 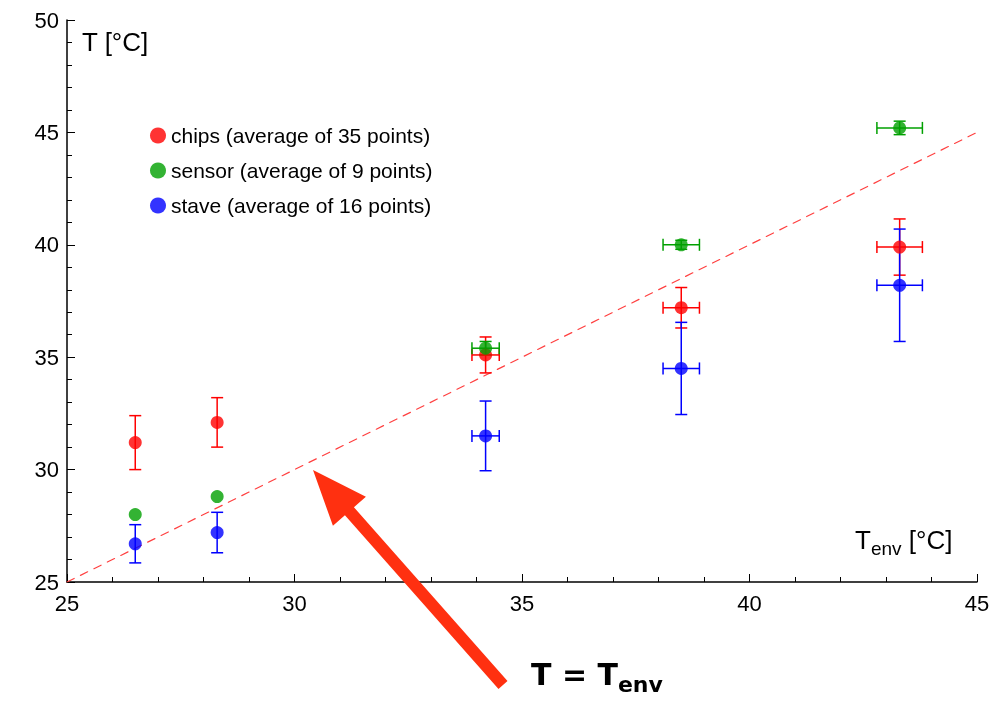 What do you see at coordinates (749, 603) in the screenshot?
I see `x-tick-label: 40` at bounding box center [749, 603].